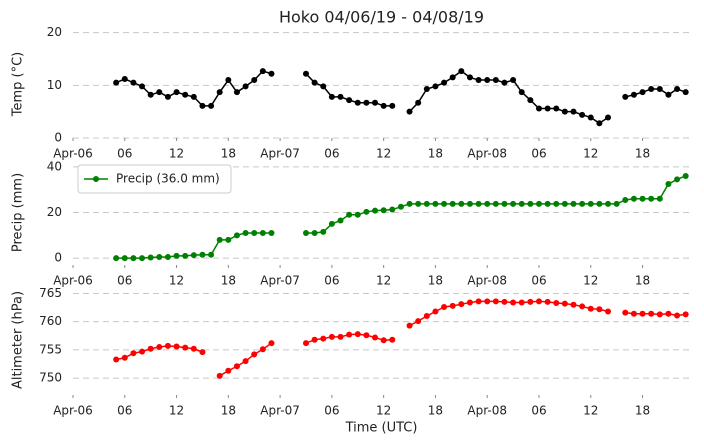 The width and height of the screenshot is (704, 445). I want to click on y-tick-label: 0, so click(58, 258).